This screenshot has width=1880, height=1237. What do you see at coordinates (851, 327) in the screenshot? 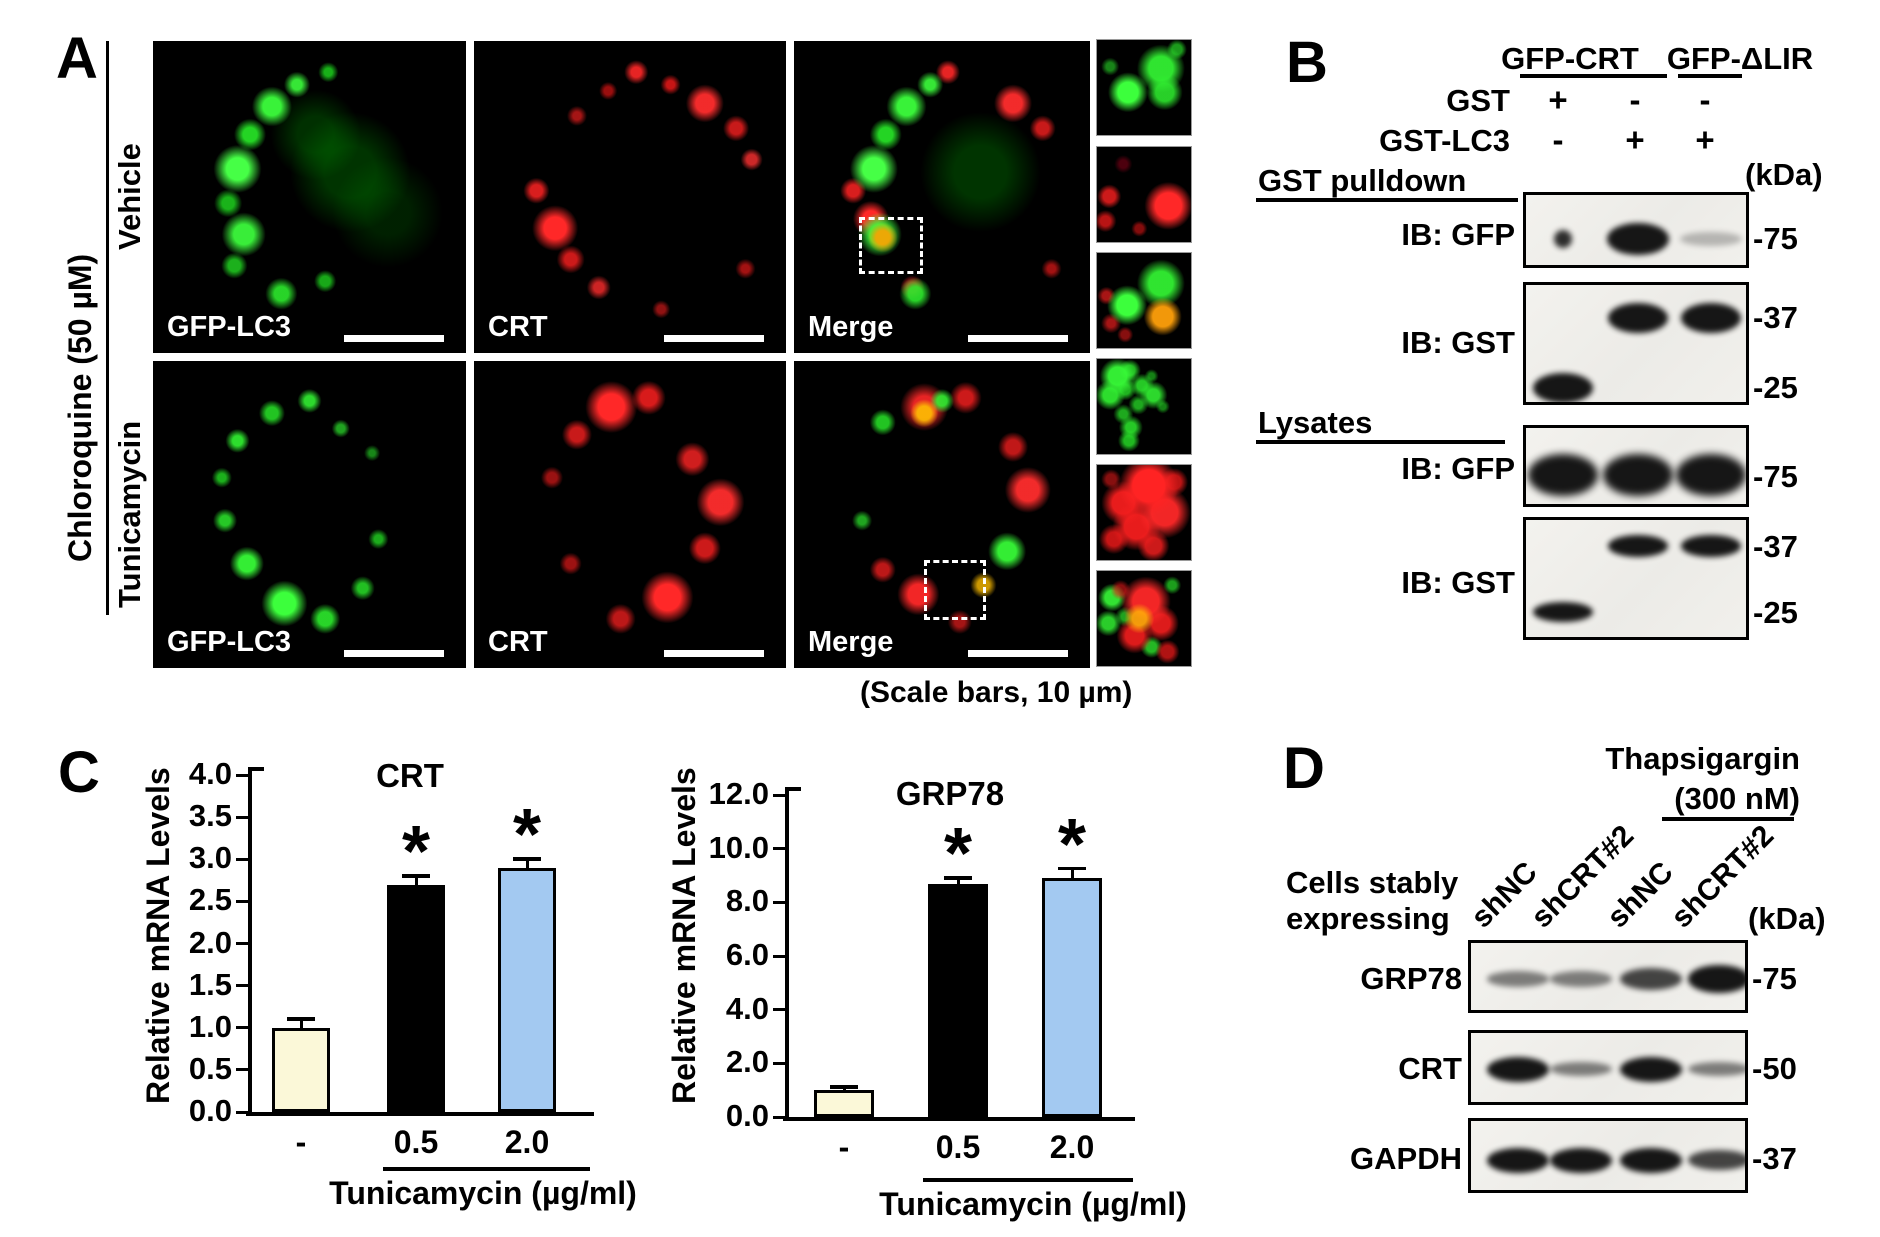
I see `channel-label-merge: Merge` at bounding box center [851, 327].